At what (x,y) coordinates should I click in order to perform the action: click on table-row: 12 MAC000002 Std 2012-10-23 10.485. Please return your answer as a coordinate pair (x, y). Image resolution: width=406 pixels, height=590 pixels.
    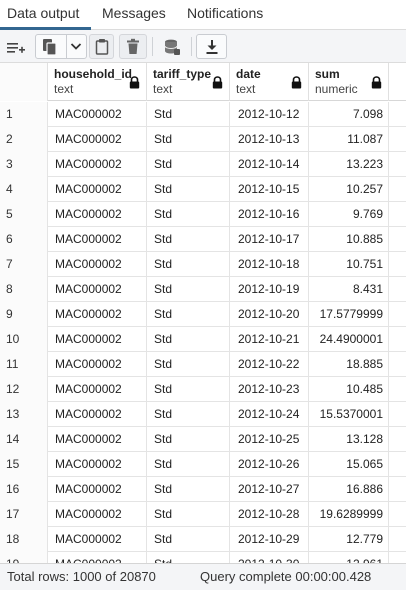
    Looking at the image, I should click on (203, 389).